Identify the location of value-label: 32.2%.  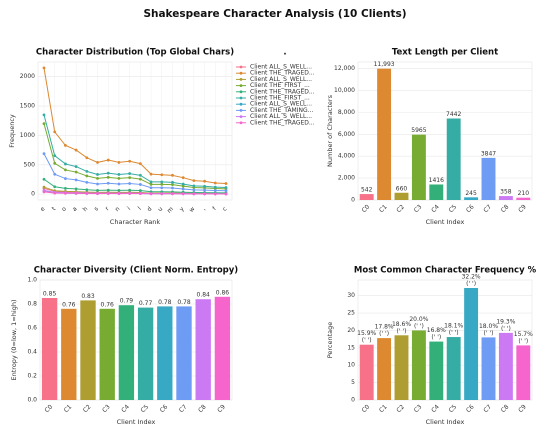
(471, 277).